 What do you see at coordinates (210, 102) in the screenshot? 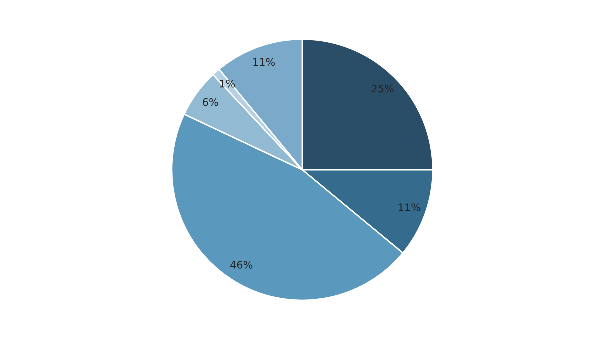
I see `data-label: 6%` at bounding box center [210, 102].